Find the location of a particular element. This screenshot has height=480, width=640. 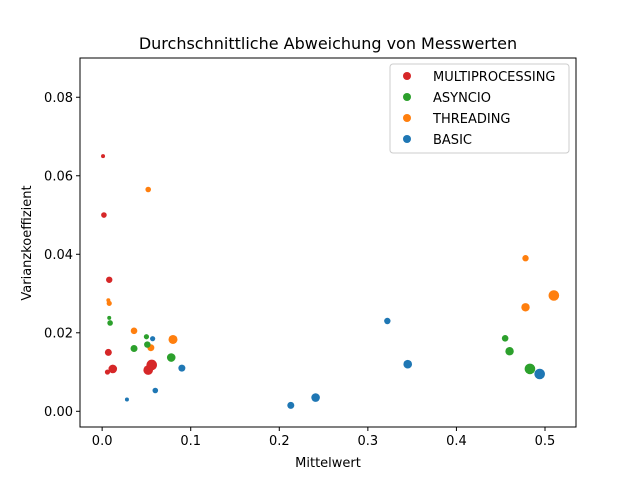

y-axis-label: Varianzkoeffizient is located at coordinates (27, 242).